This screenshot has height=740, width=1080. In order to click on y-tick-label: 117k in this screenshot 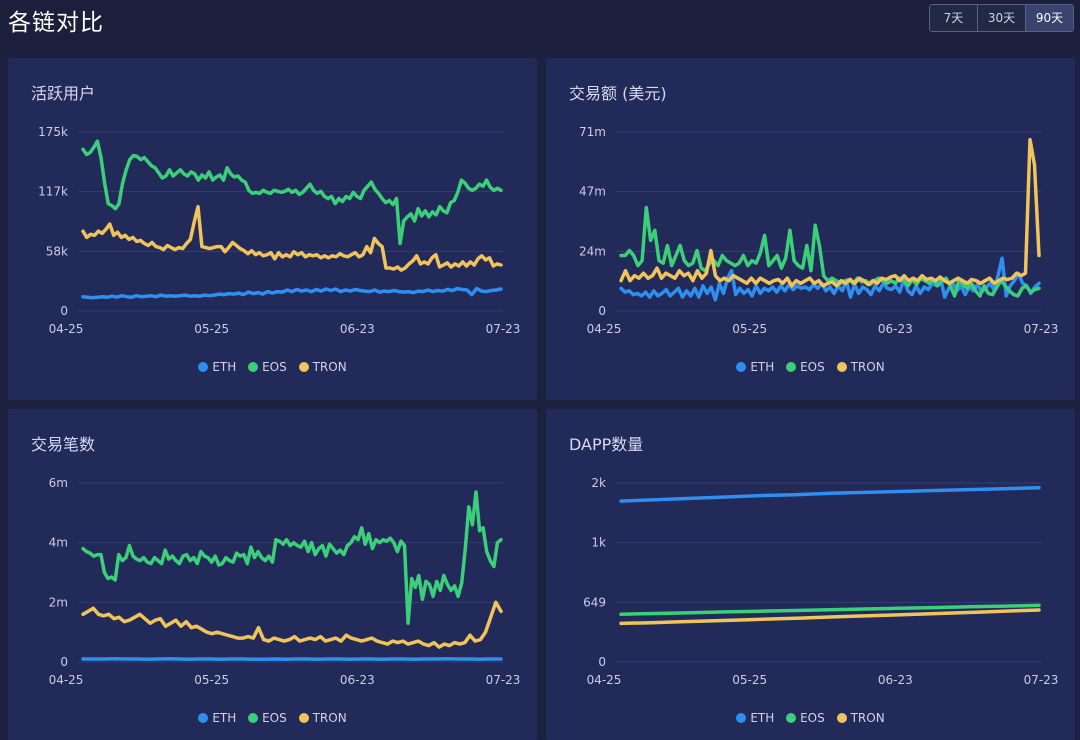, I will do `click(53, 192)`.